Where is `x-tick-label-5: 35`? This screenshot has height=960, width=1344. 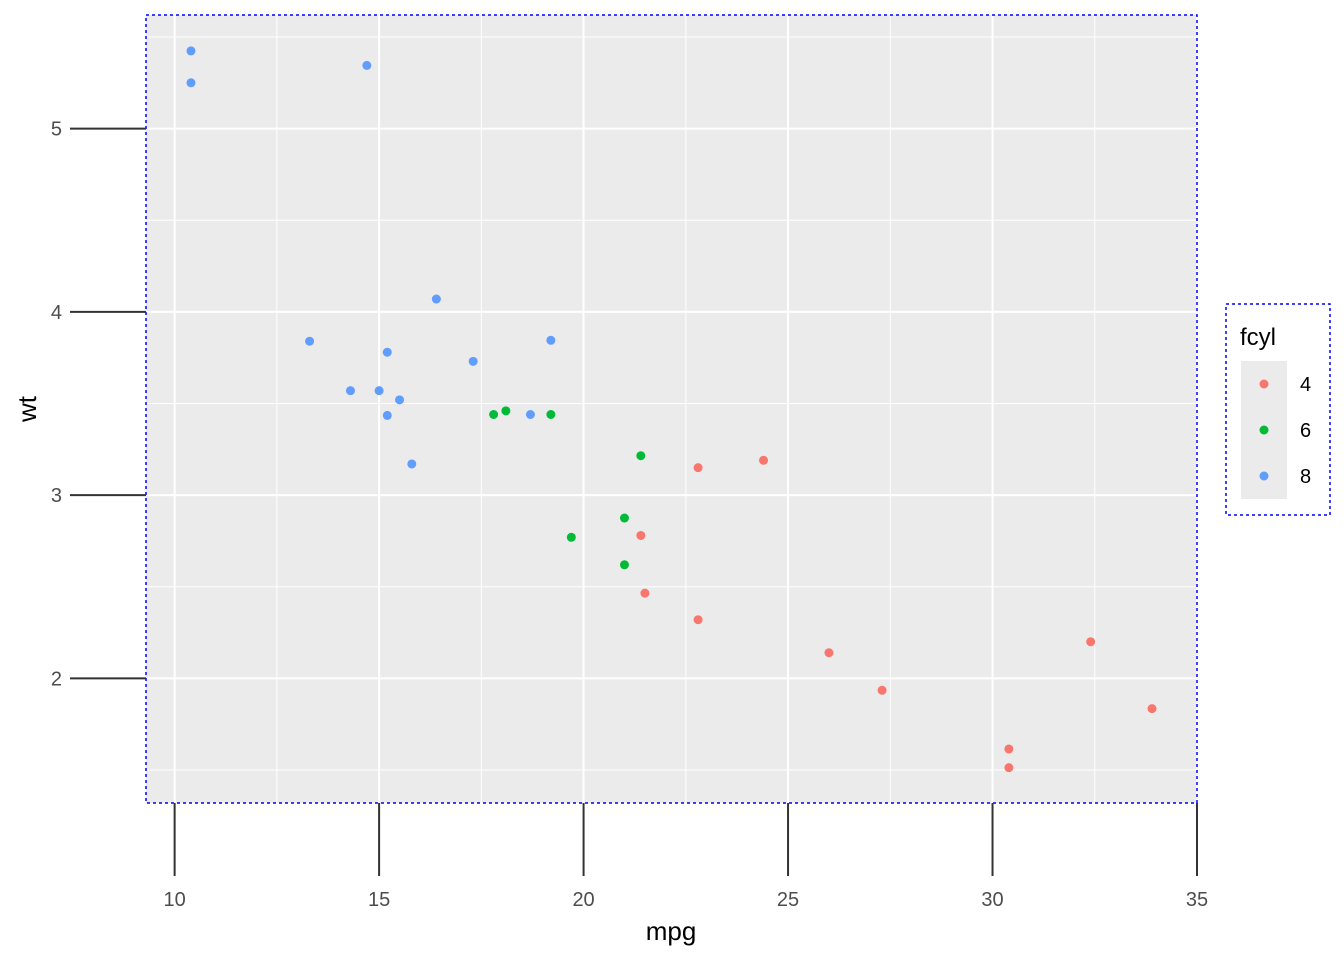 x-tick-label-5: 35 is located at coordinates (1197, 900).